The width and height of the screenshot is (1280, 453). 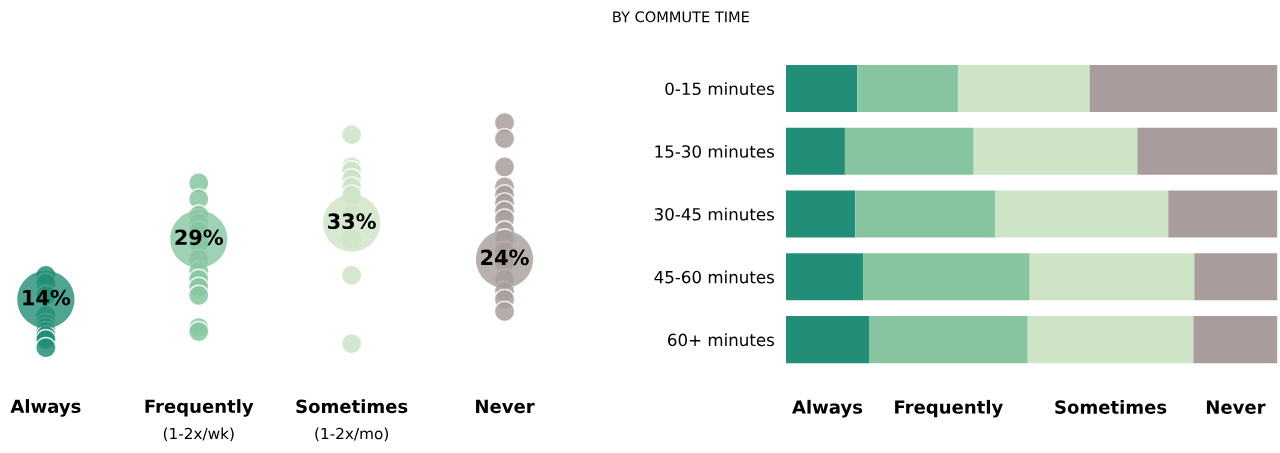 What do you see at coordinates (949, 408) in the screenshot?
I see `text: Frequently` at bounding box center [949, 408].